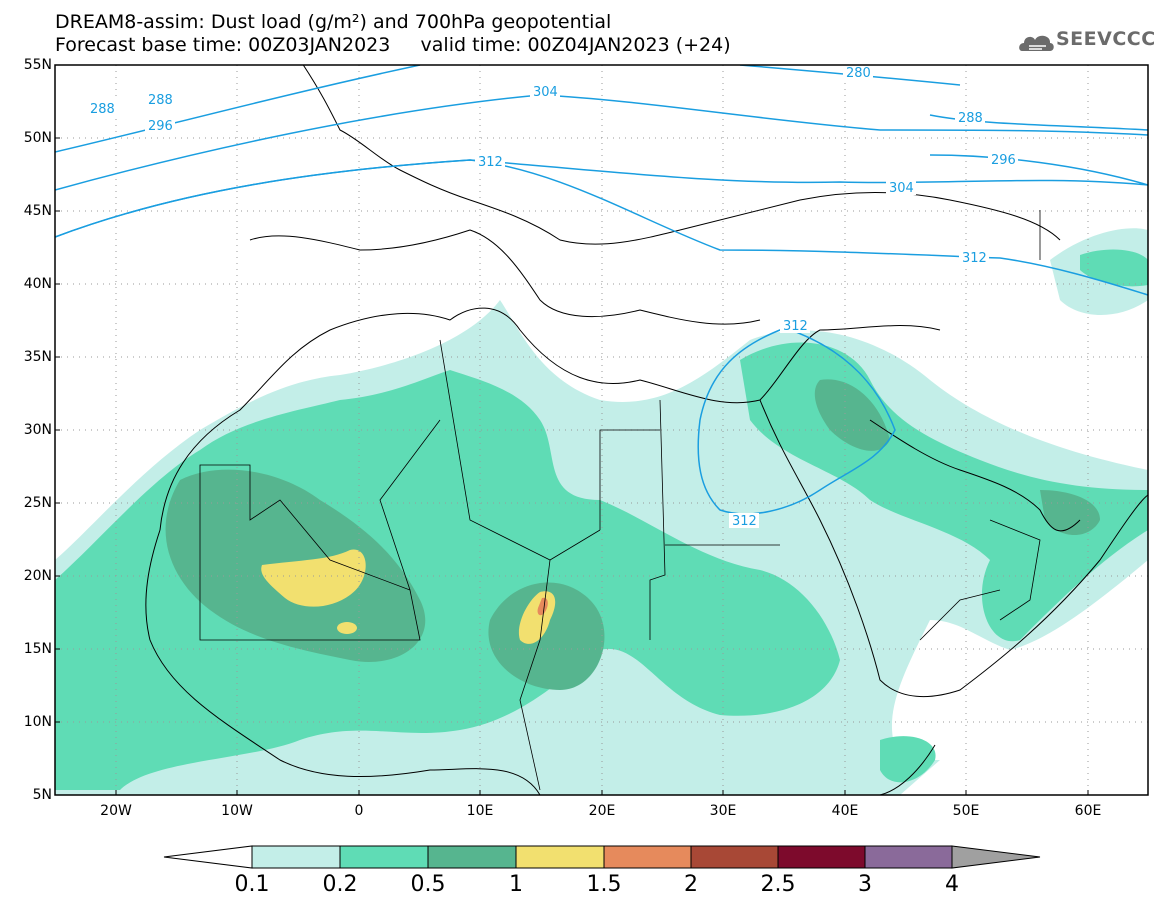 The image size is (1165, 907). I want to click on colorbar-label: 4, so click(952, 884).